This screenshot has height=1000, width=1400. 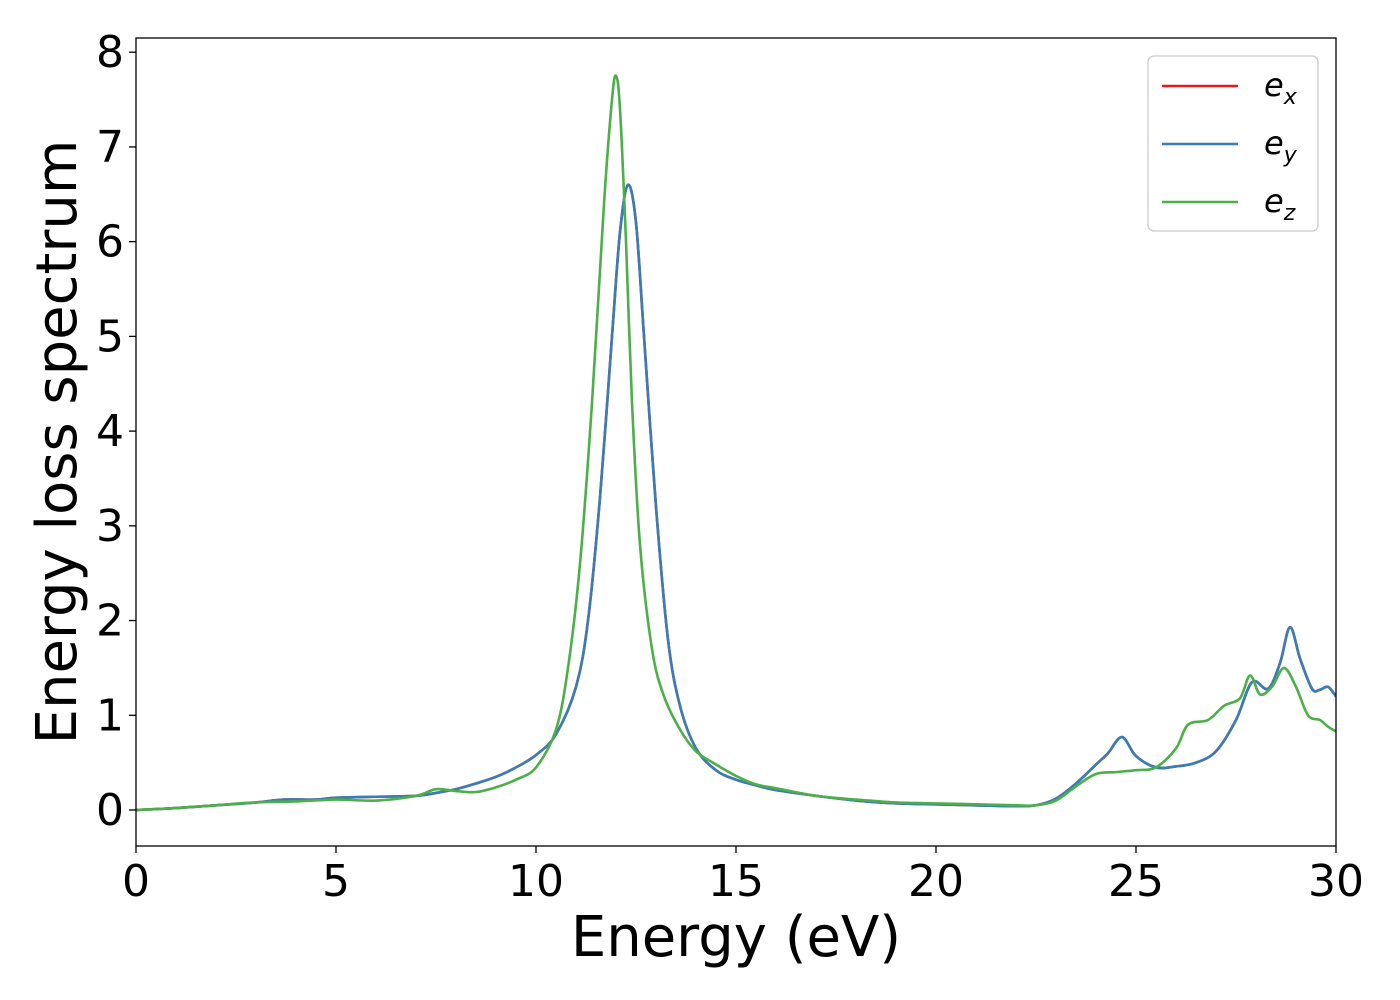 I want to click on y-tick-label: 7, so click(x=110, y=147).